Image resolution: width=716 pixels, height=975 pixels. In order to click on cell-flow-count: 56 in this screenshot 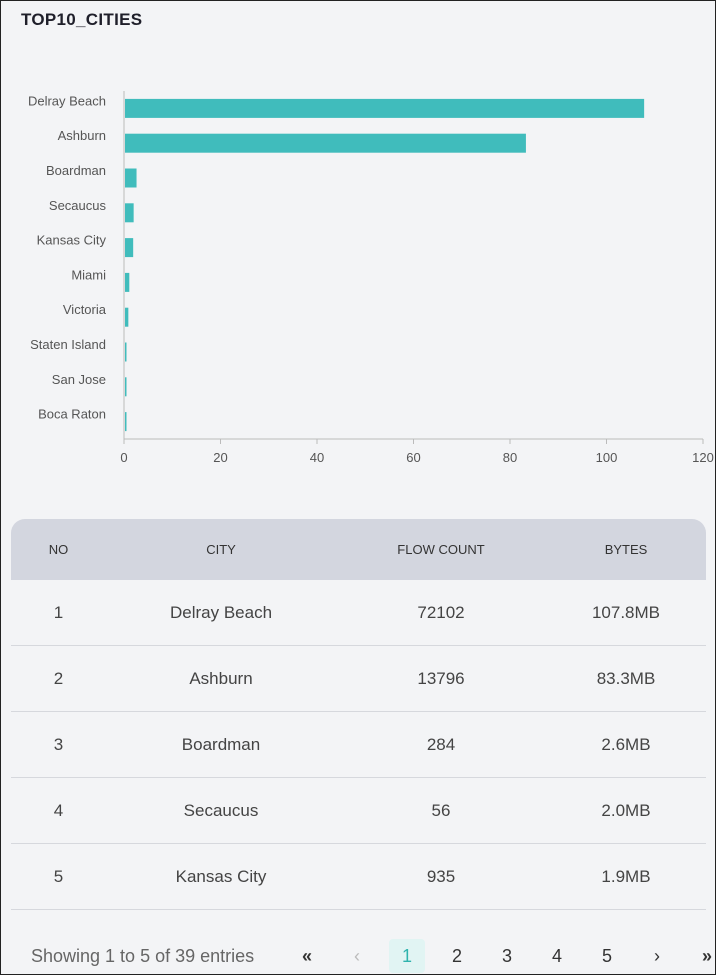, I will do `click(441, 810)`.